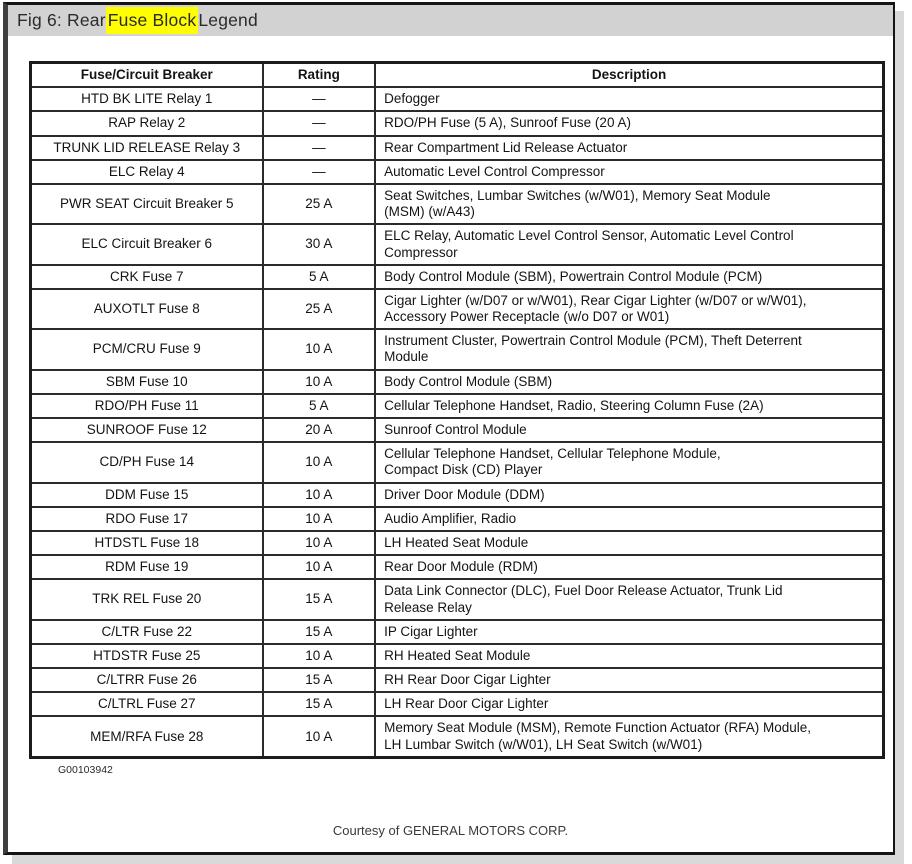 This screenshot has width=912, height=864. I want to click on fuse-cell: TRK REL Fuse 20, so click(146, 599).